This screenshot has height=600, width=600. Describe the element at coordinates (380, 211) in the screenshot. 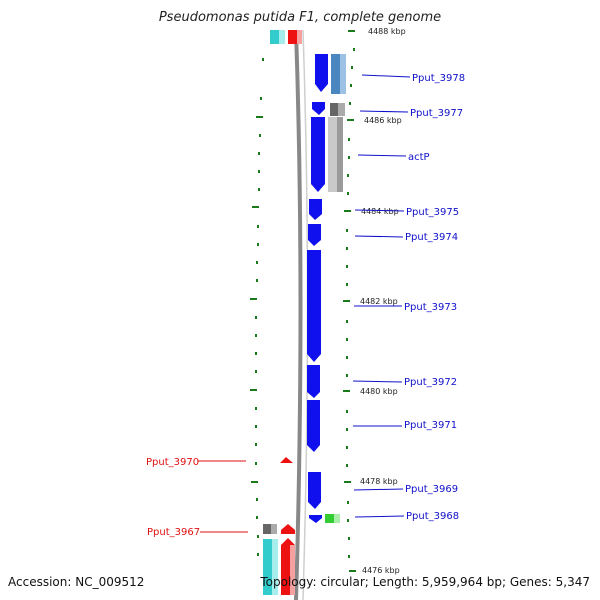

I see `ruler-label: 4484 kbp` at that location.